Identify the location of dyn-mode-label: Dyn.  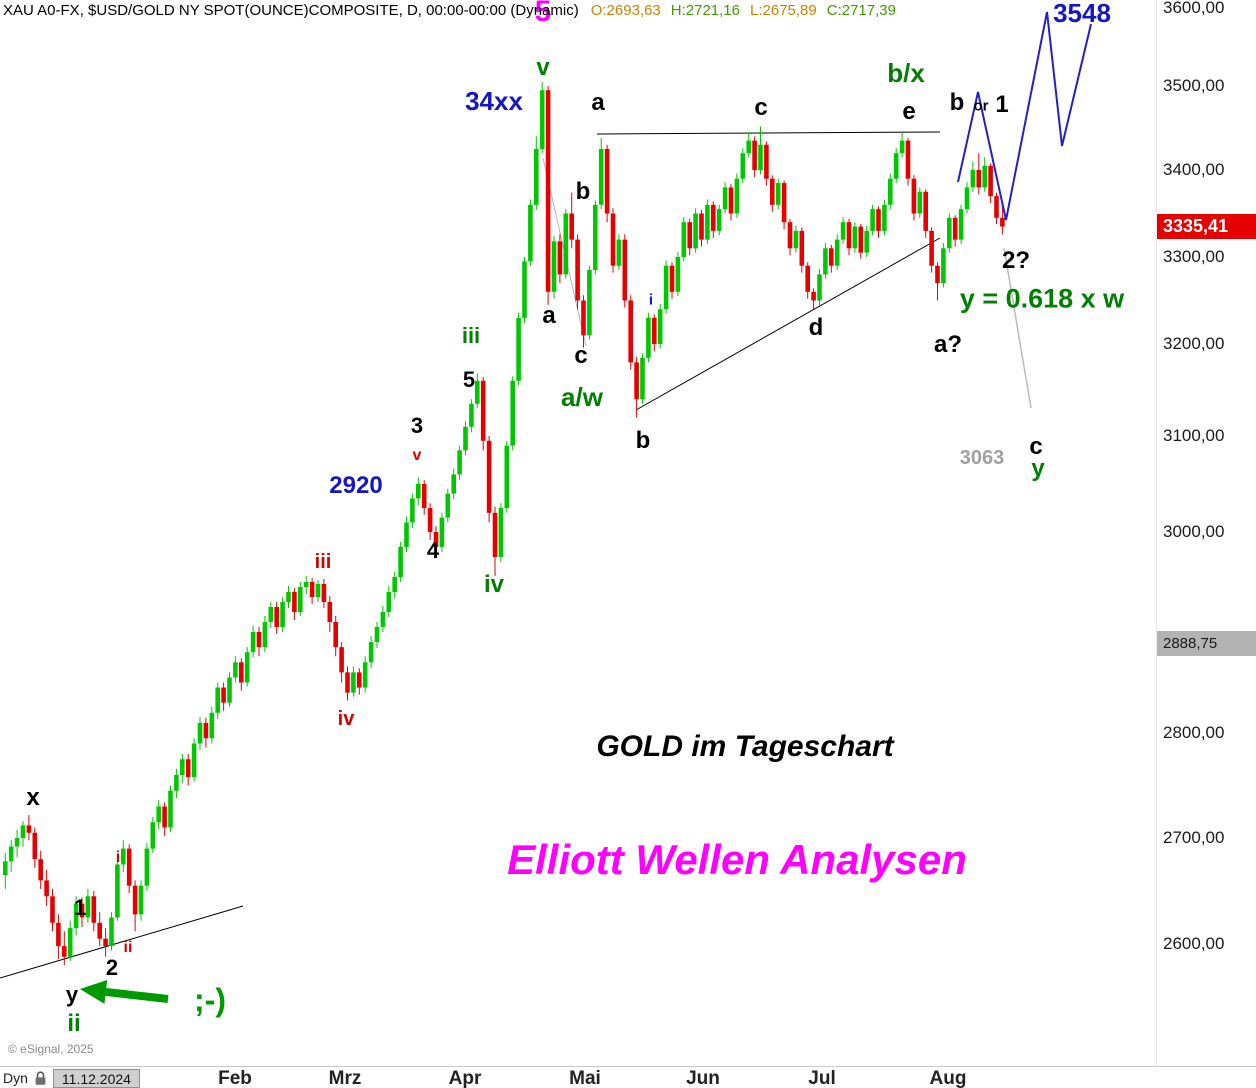
(15, 1078).